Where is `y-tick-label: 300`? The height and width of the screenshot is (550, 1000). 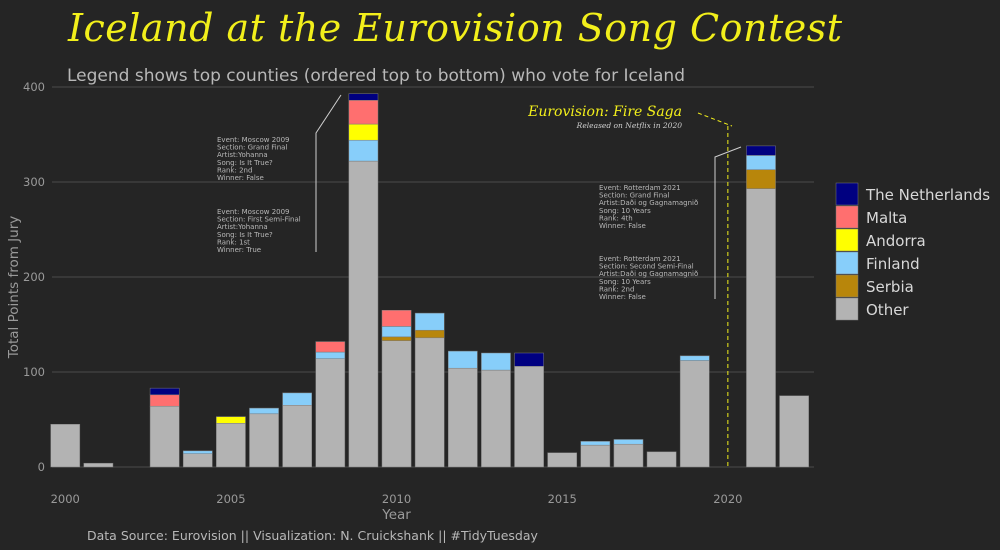
y-tick-label: 300 is located at coordinates (34, 182).